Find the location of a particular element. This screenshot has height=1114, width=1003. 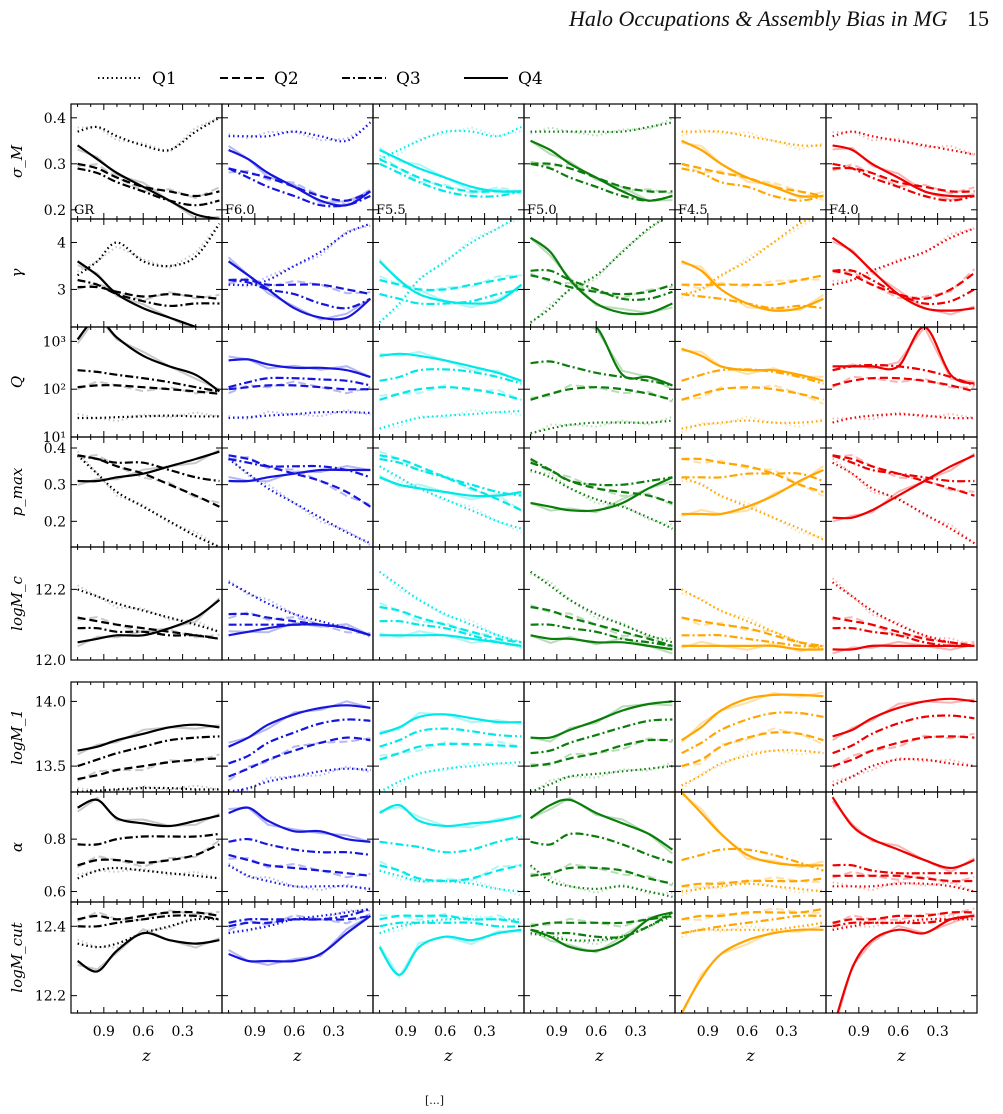

x-tick-label: 0.3 is located at coordinates (182, 1032).